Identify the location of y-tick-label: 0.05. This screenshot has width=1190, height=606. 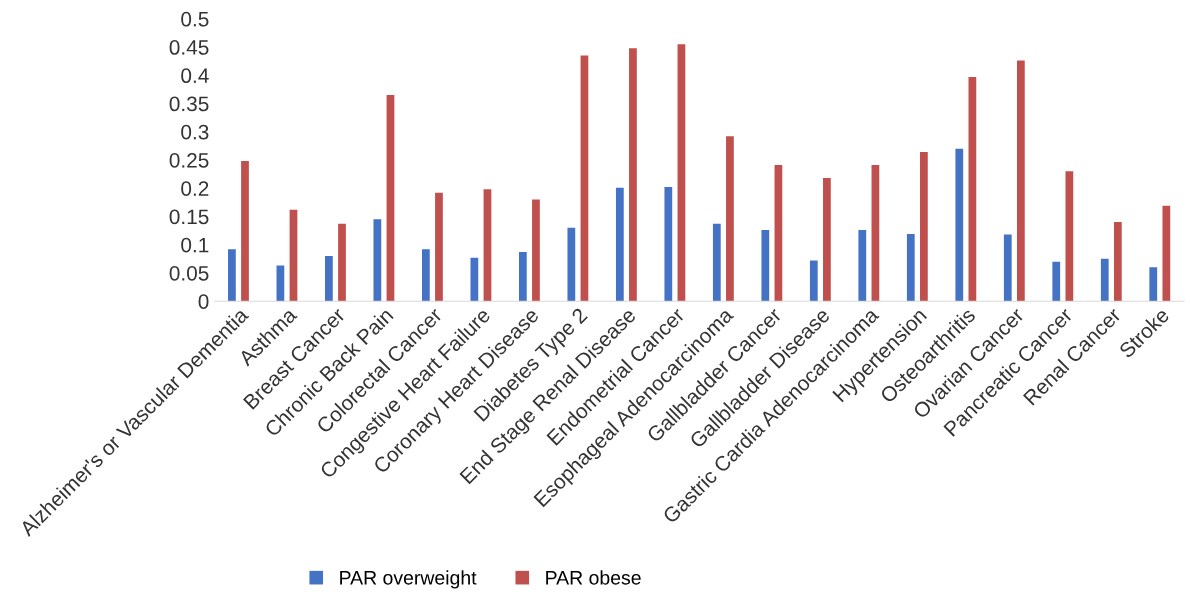
(189, 273).